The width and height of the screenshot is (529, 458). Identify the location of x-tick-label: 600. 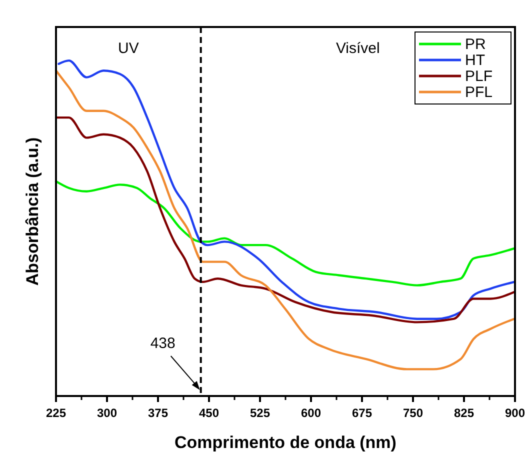
(311, 413).